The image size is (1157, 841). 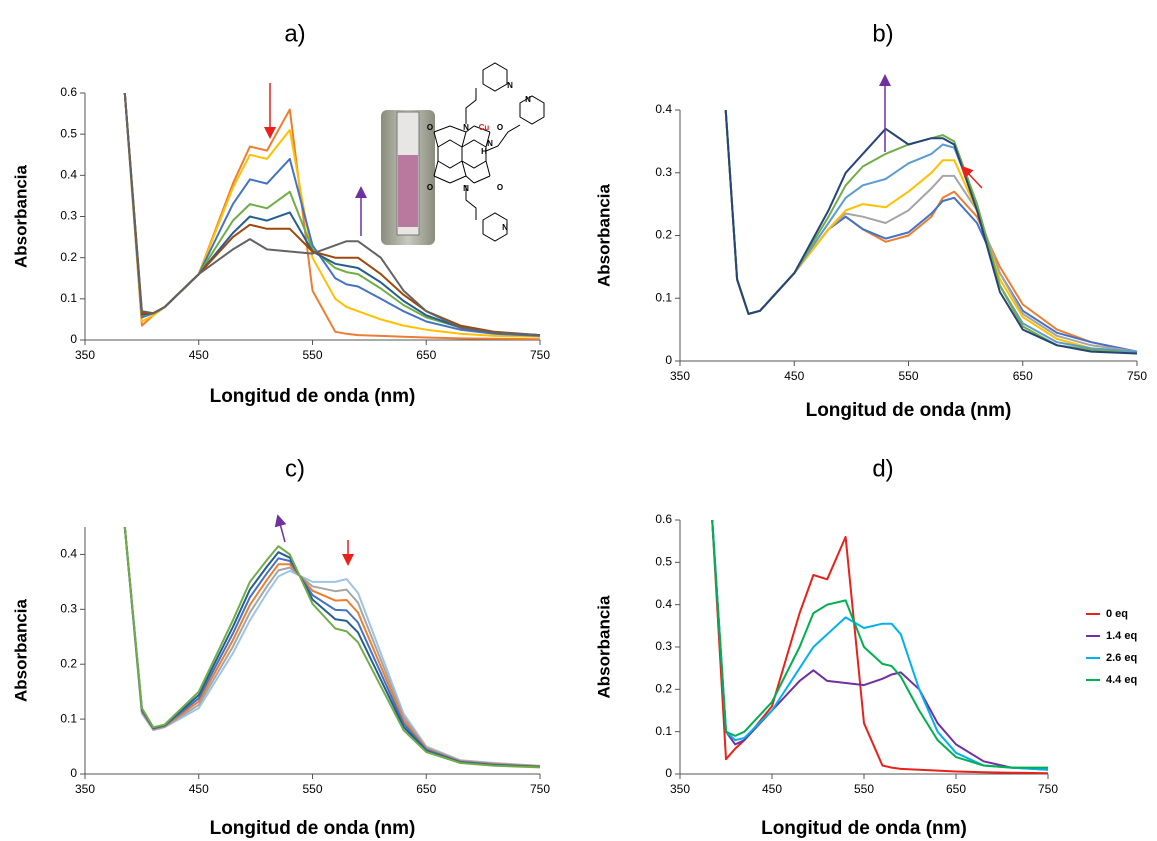 I want to click on vial-photo, so click(x=408, y=177).